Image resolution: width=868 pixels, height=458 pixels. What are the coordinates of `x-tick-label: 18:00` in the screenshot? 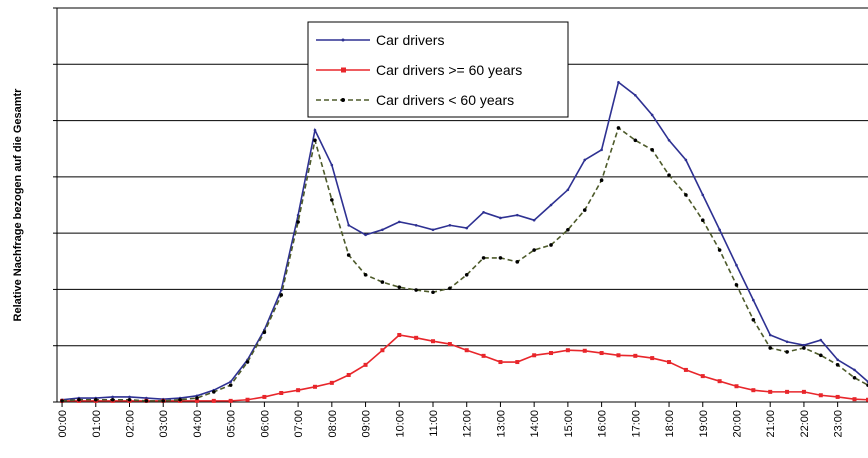 It's located at (670, 424).